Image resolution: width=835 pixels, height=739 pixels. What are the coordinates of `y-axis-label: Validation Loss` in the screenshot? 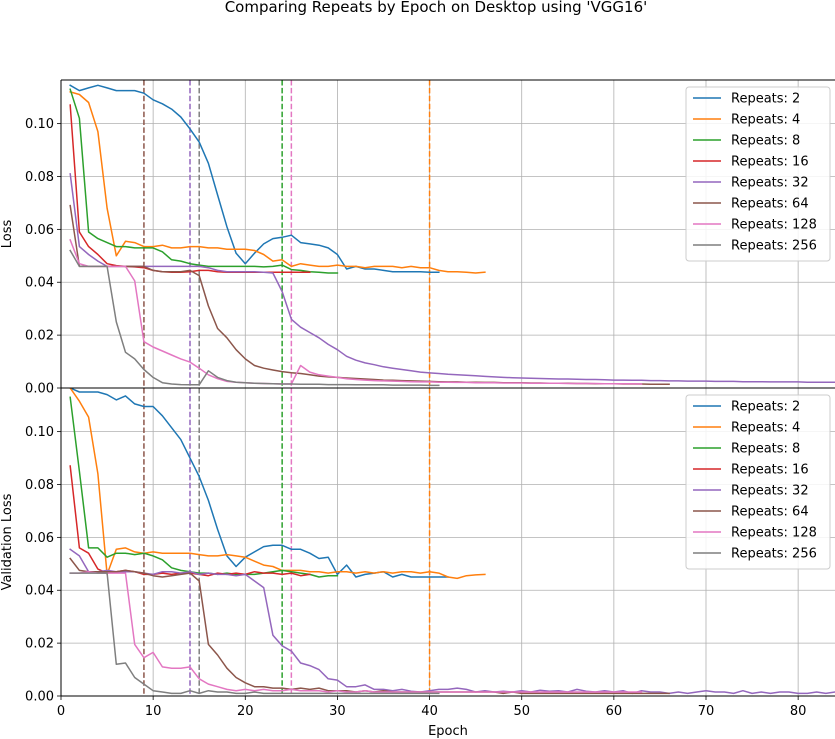 It's located at (7, 541).